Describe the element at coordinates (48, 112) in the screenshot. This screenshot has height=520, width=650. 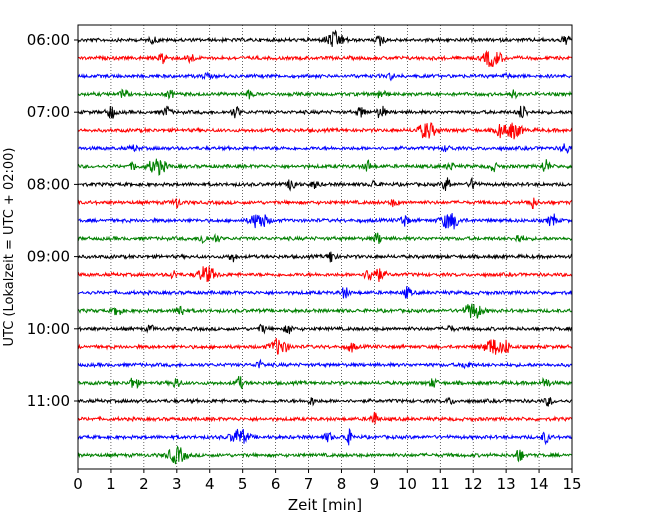
I see `y-tick-label: 07:00` at that location.